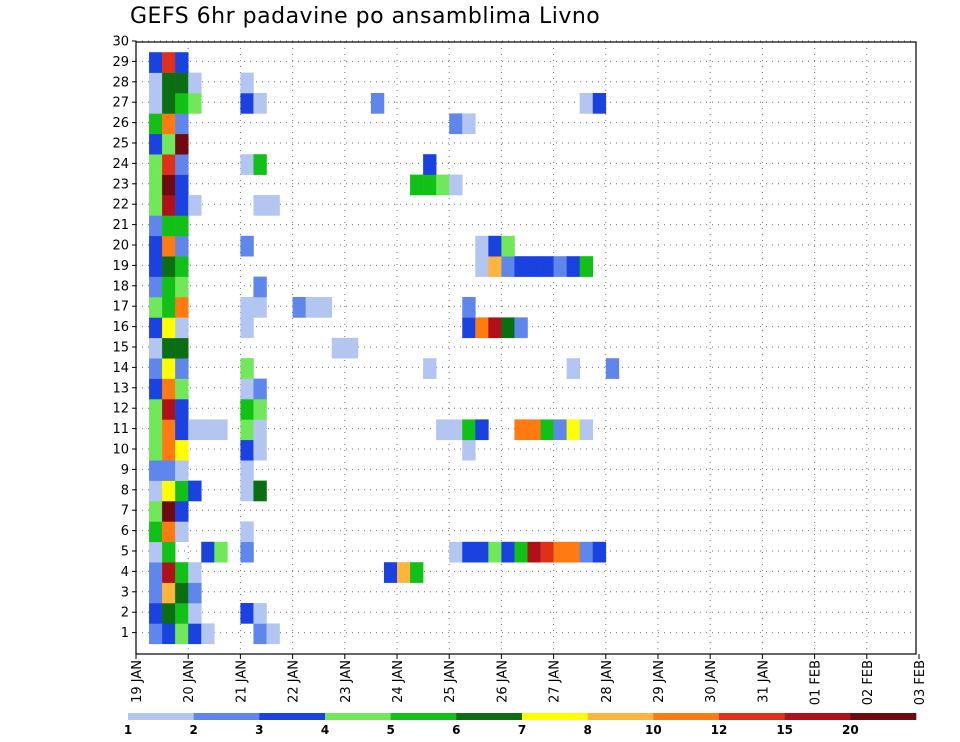 The height and width of the screenshot is (742, 960). Describe the element at coordinates (398, 681) in the screenshot. I see `x-tick-label: 24 JAN` at that location.